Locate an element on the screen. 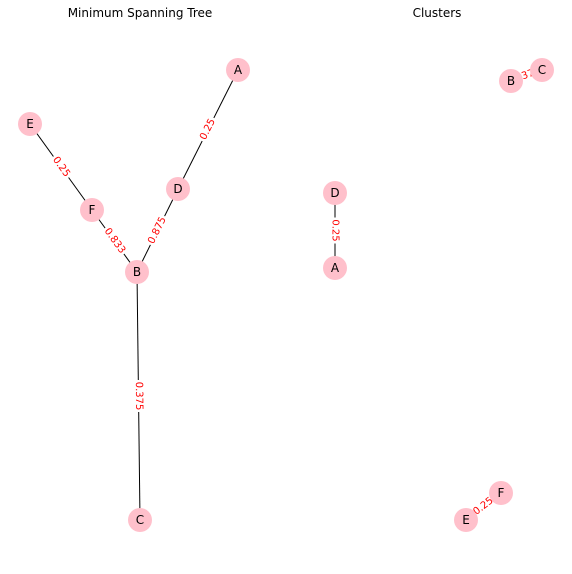 This screenshot has height=574, width=572. edge-weight-text: 0.833 is located at coordinates (115, 241).